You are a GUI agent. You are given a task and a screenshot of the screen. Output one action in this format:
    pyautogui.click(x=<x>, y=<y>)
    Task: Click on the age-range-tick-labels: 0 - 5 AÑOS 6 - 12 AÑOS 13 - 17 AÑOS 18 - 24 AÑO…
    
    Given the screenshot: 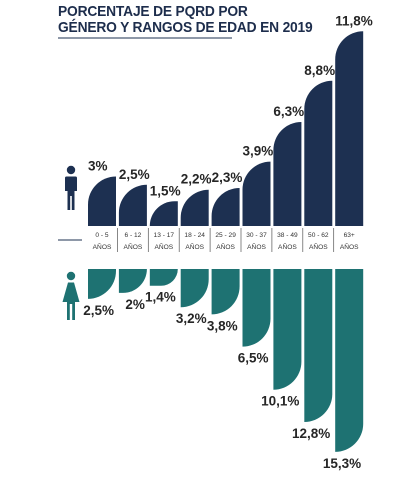 What is the action you would take?
    pyautogui.click(x=226, y=240)
    